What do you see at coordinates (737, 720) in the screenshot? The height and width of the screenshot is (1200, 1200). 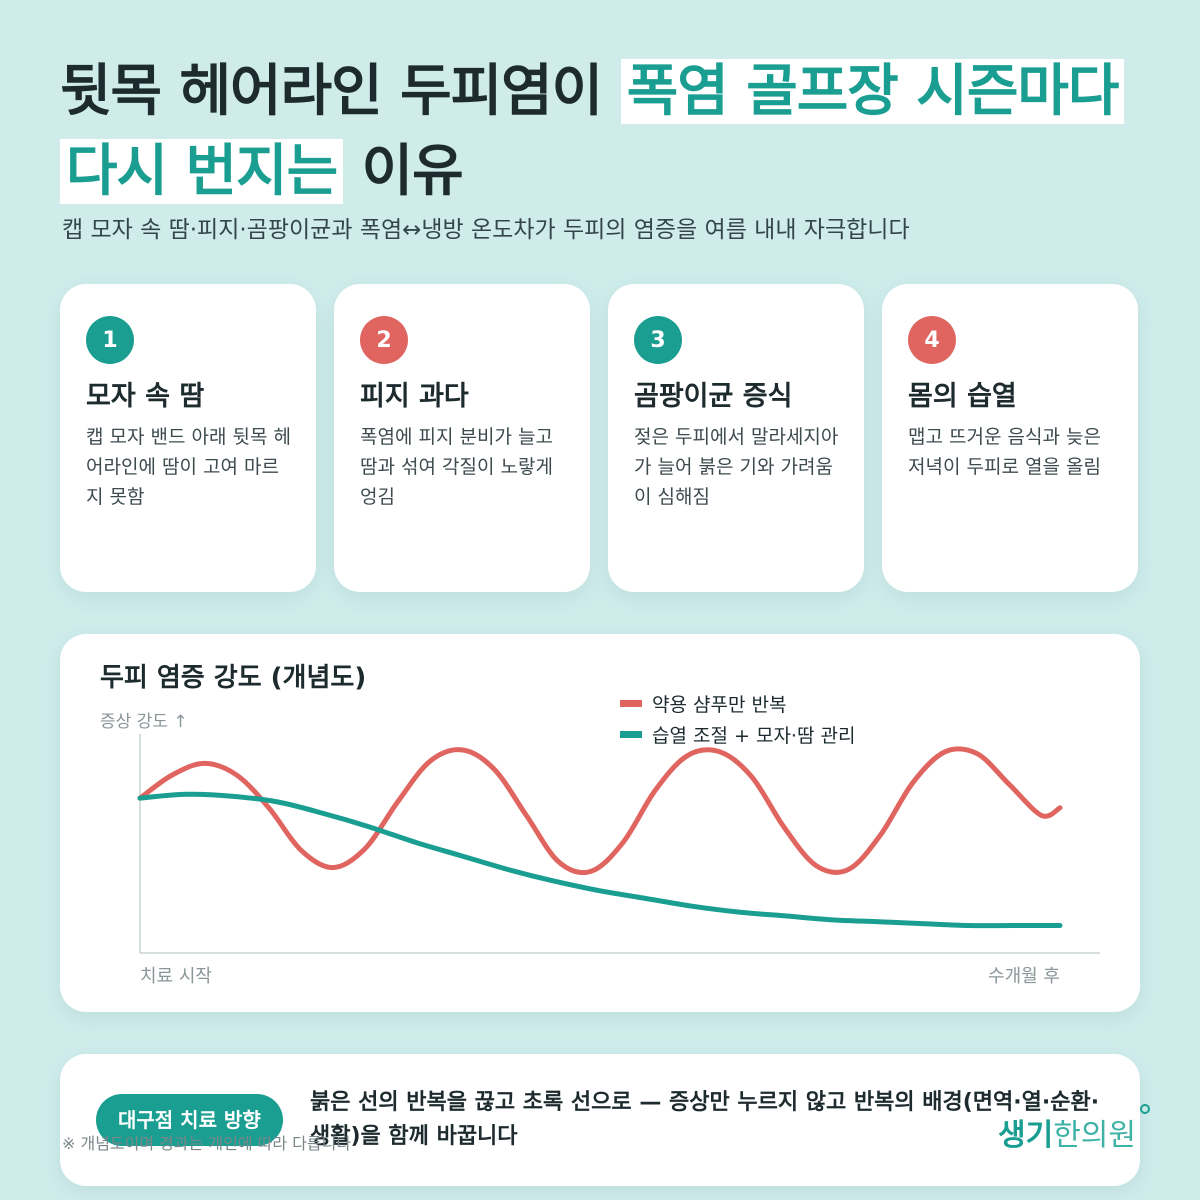 I see `legend: 약용 샴푸만 반복 습열 조절 + 모자·땀 관리` at bounding box center [737, 720].